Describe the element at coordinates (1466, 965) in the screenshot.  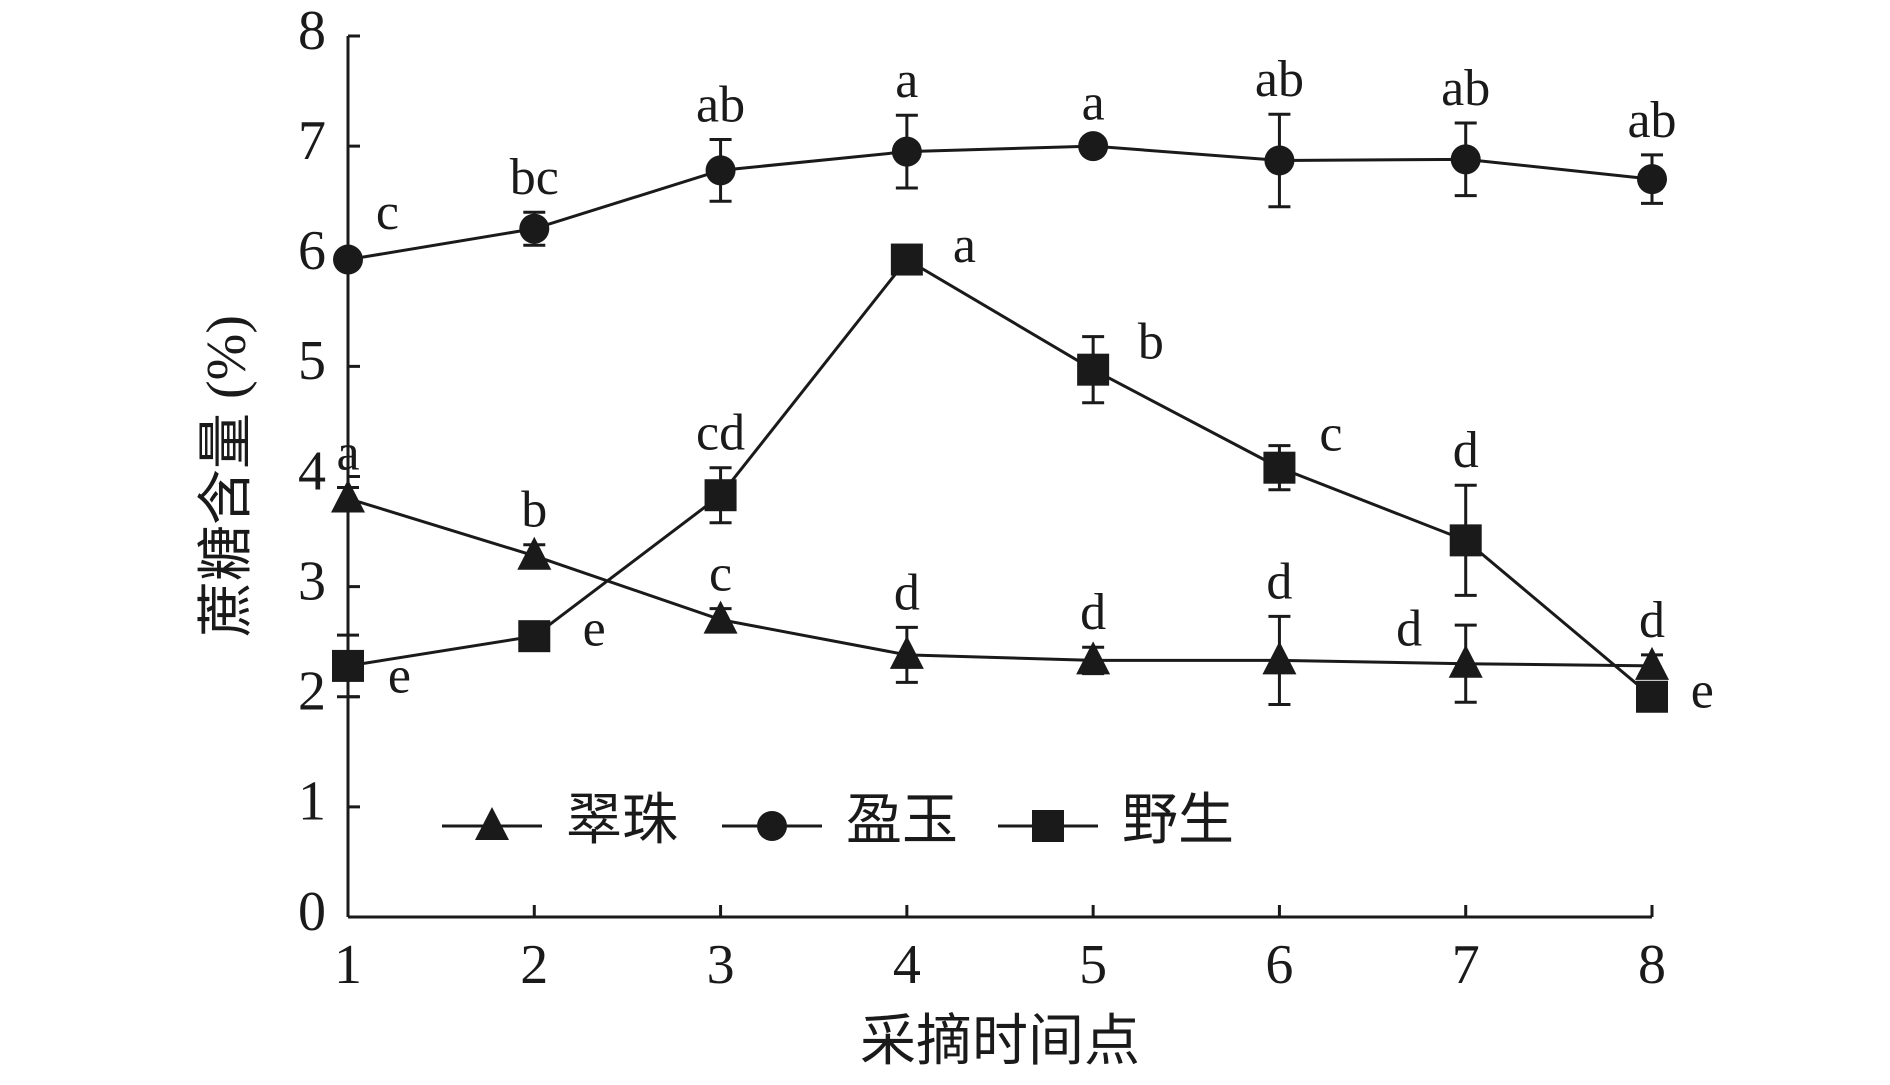
I see `x-tick-label: 7` at that location.